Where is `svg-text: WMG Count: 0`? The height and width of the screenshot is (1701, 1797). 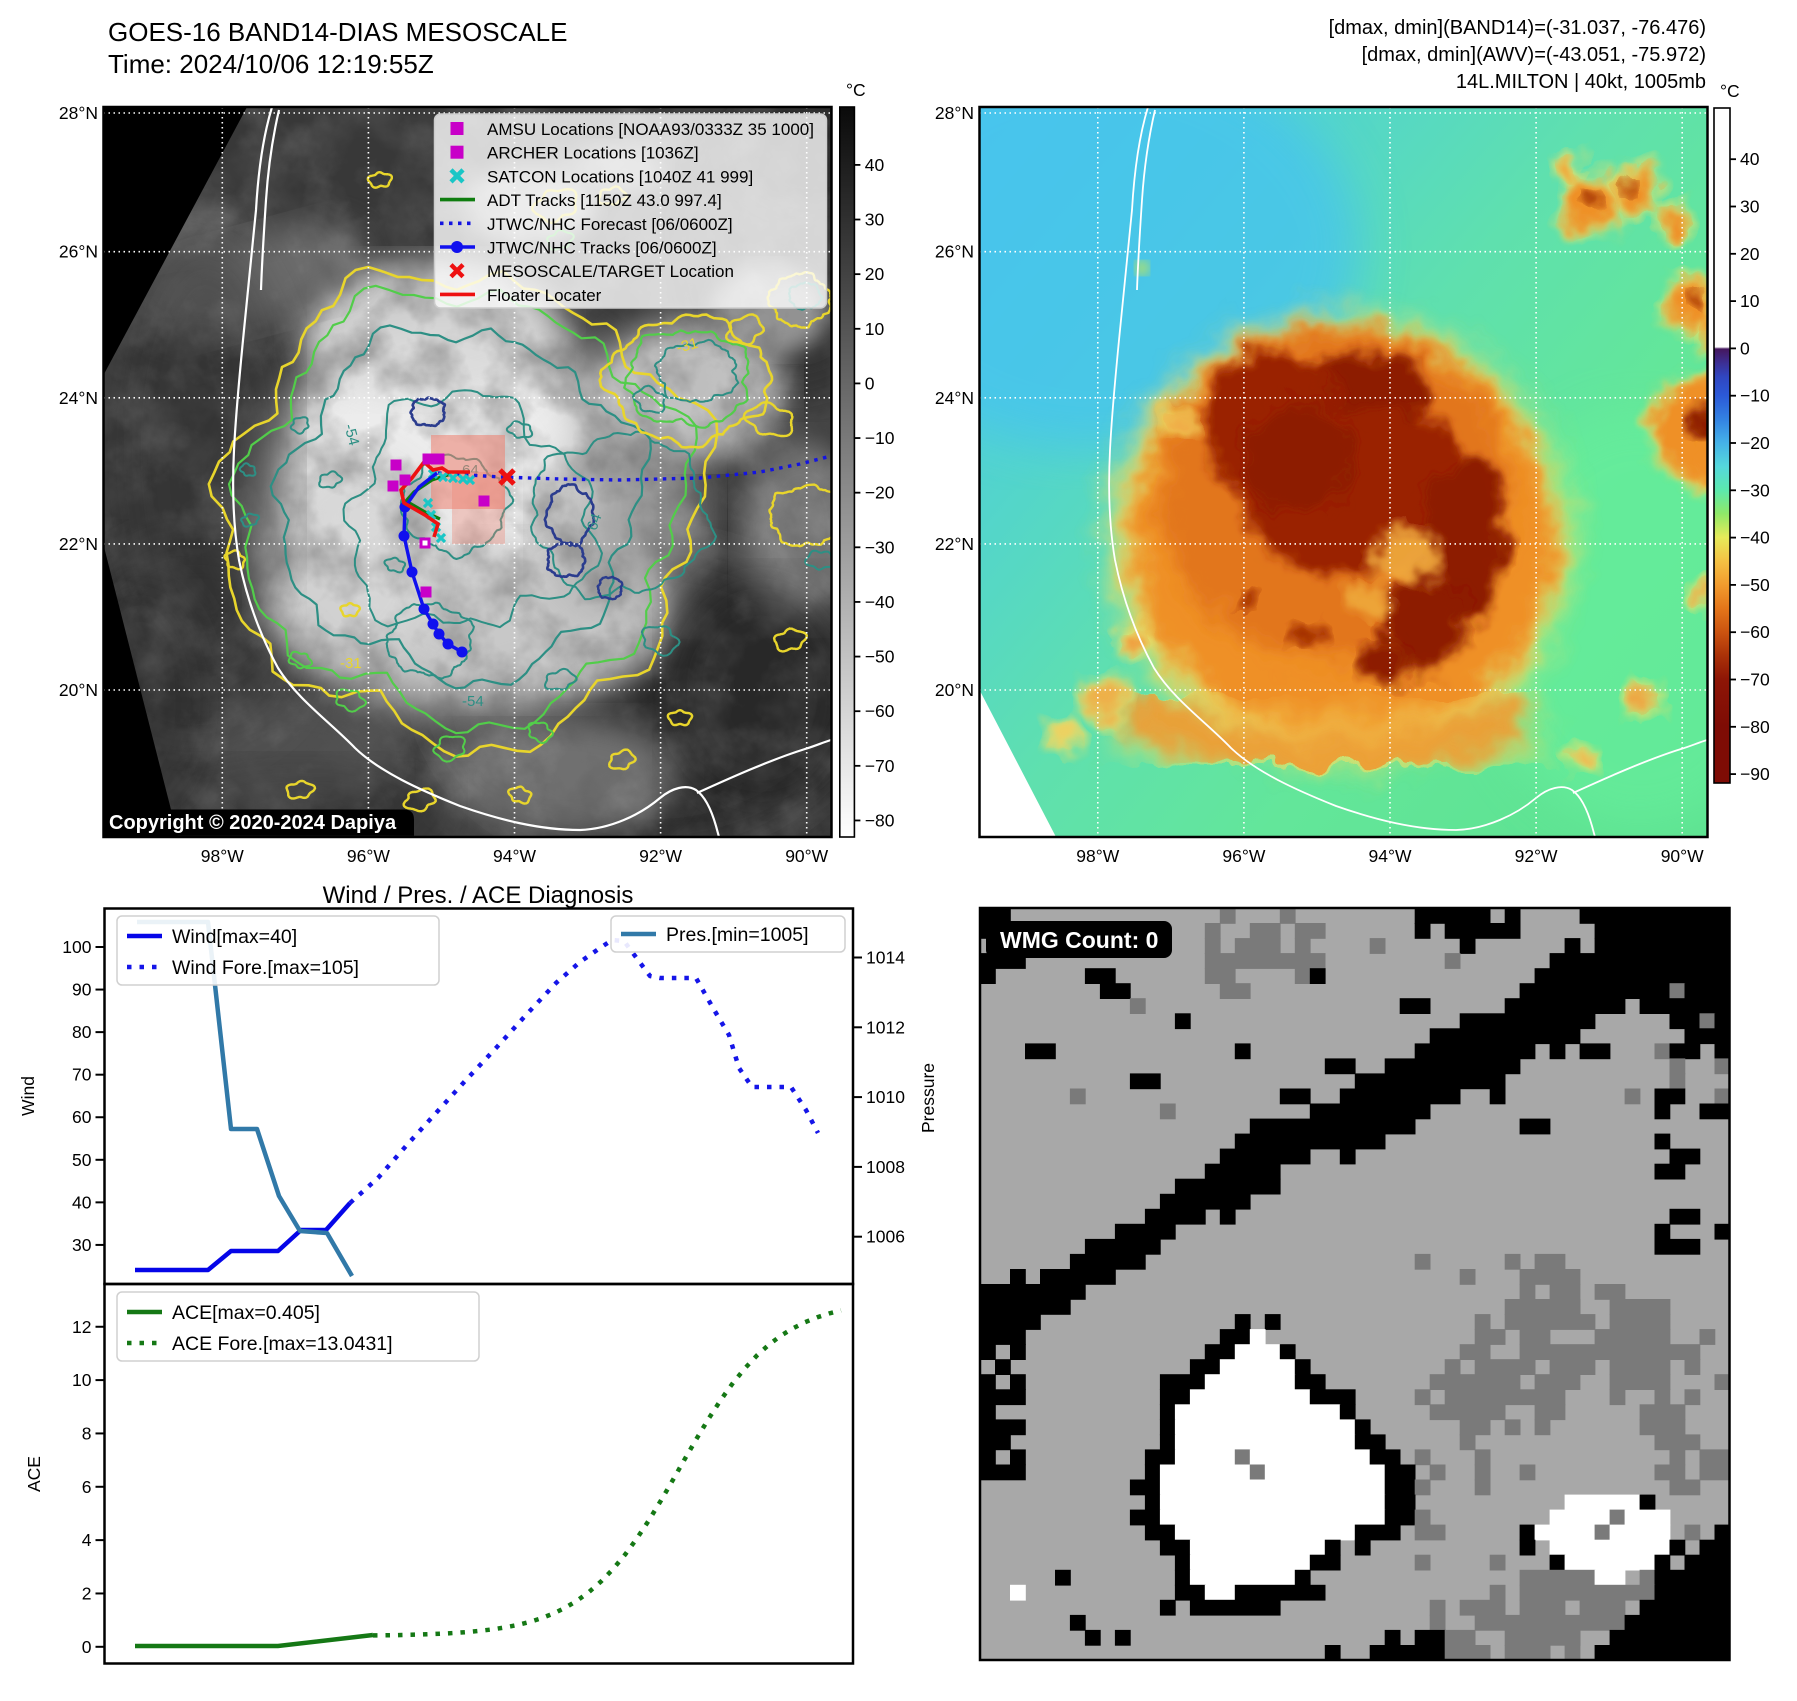
svg-text: WMG Count: 0 is located at coordinates (1079, 940).